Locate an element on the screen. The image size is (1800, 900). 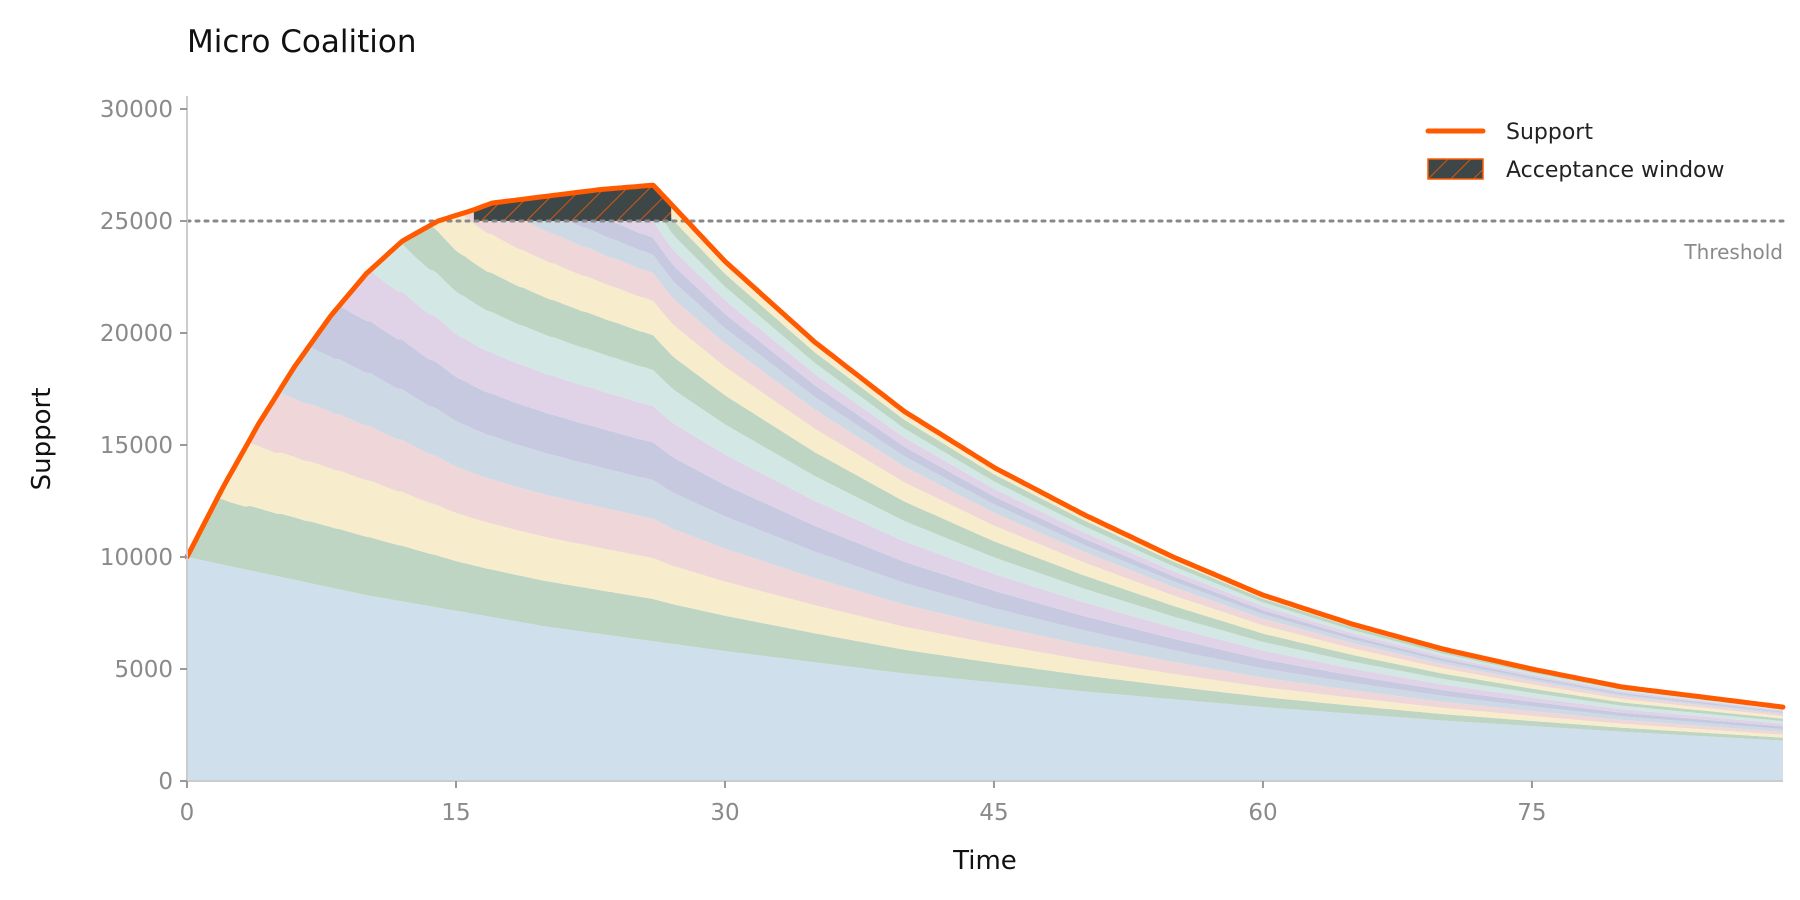
y-tick-label: 0 is located at coordinates (165, 782).